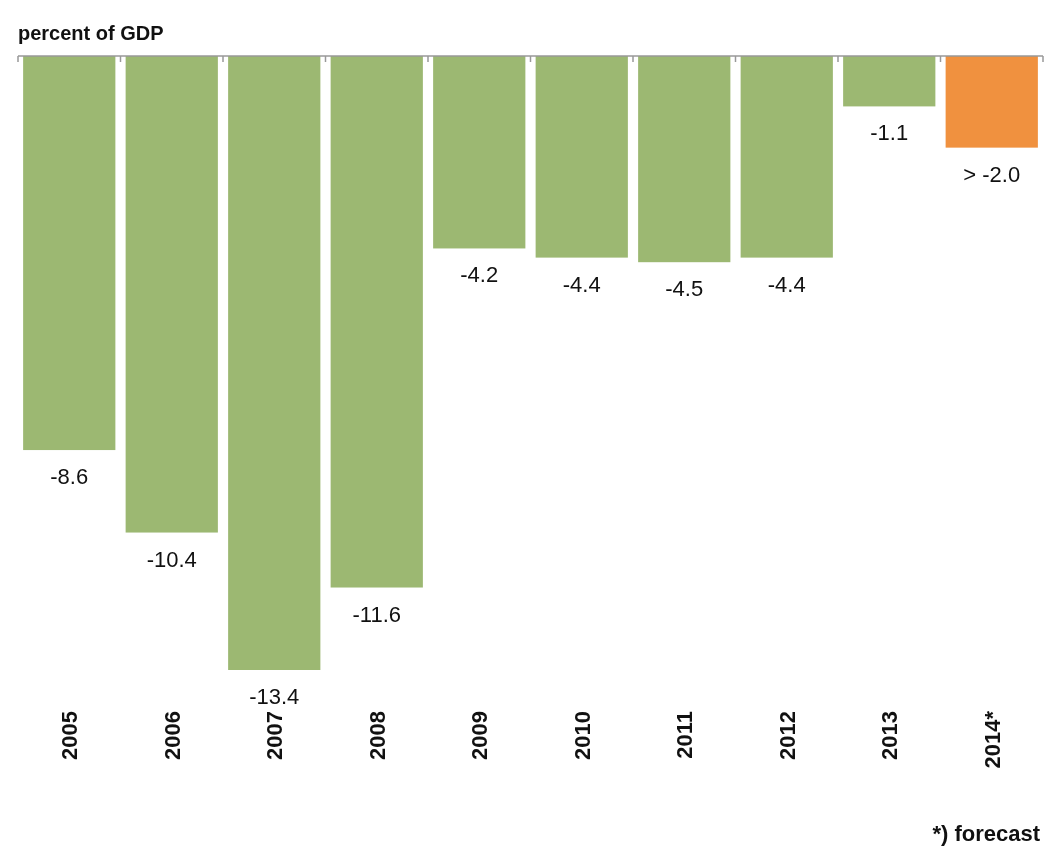 The height and width of the screenshot is (859, 1053). Describe the element at coordinates (172, 735) in the screenshot. I see `x-tick-label: 2006` at that location.